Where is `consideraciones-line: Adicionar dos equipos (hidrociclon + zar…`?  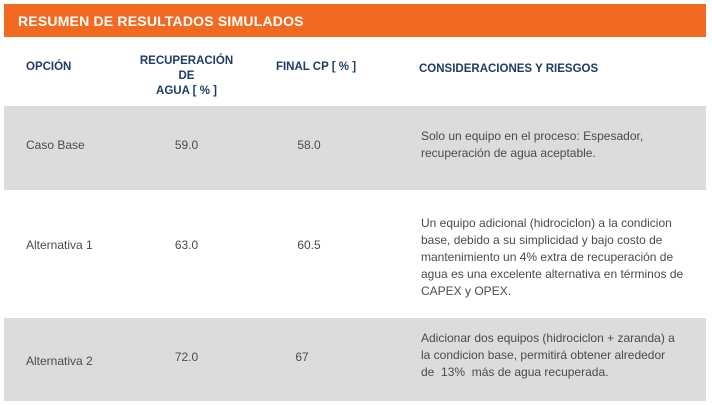 consideraciones-line: Adicionar dos equipos (hidrociclon + zar… is located at coordinates (548, 338).